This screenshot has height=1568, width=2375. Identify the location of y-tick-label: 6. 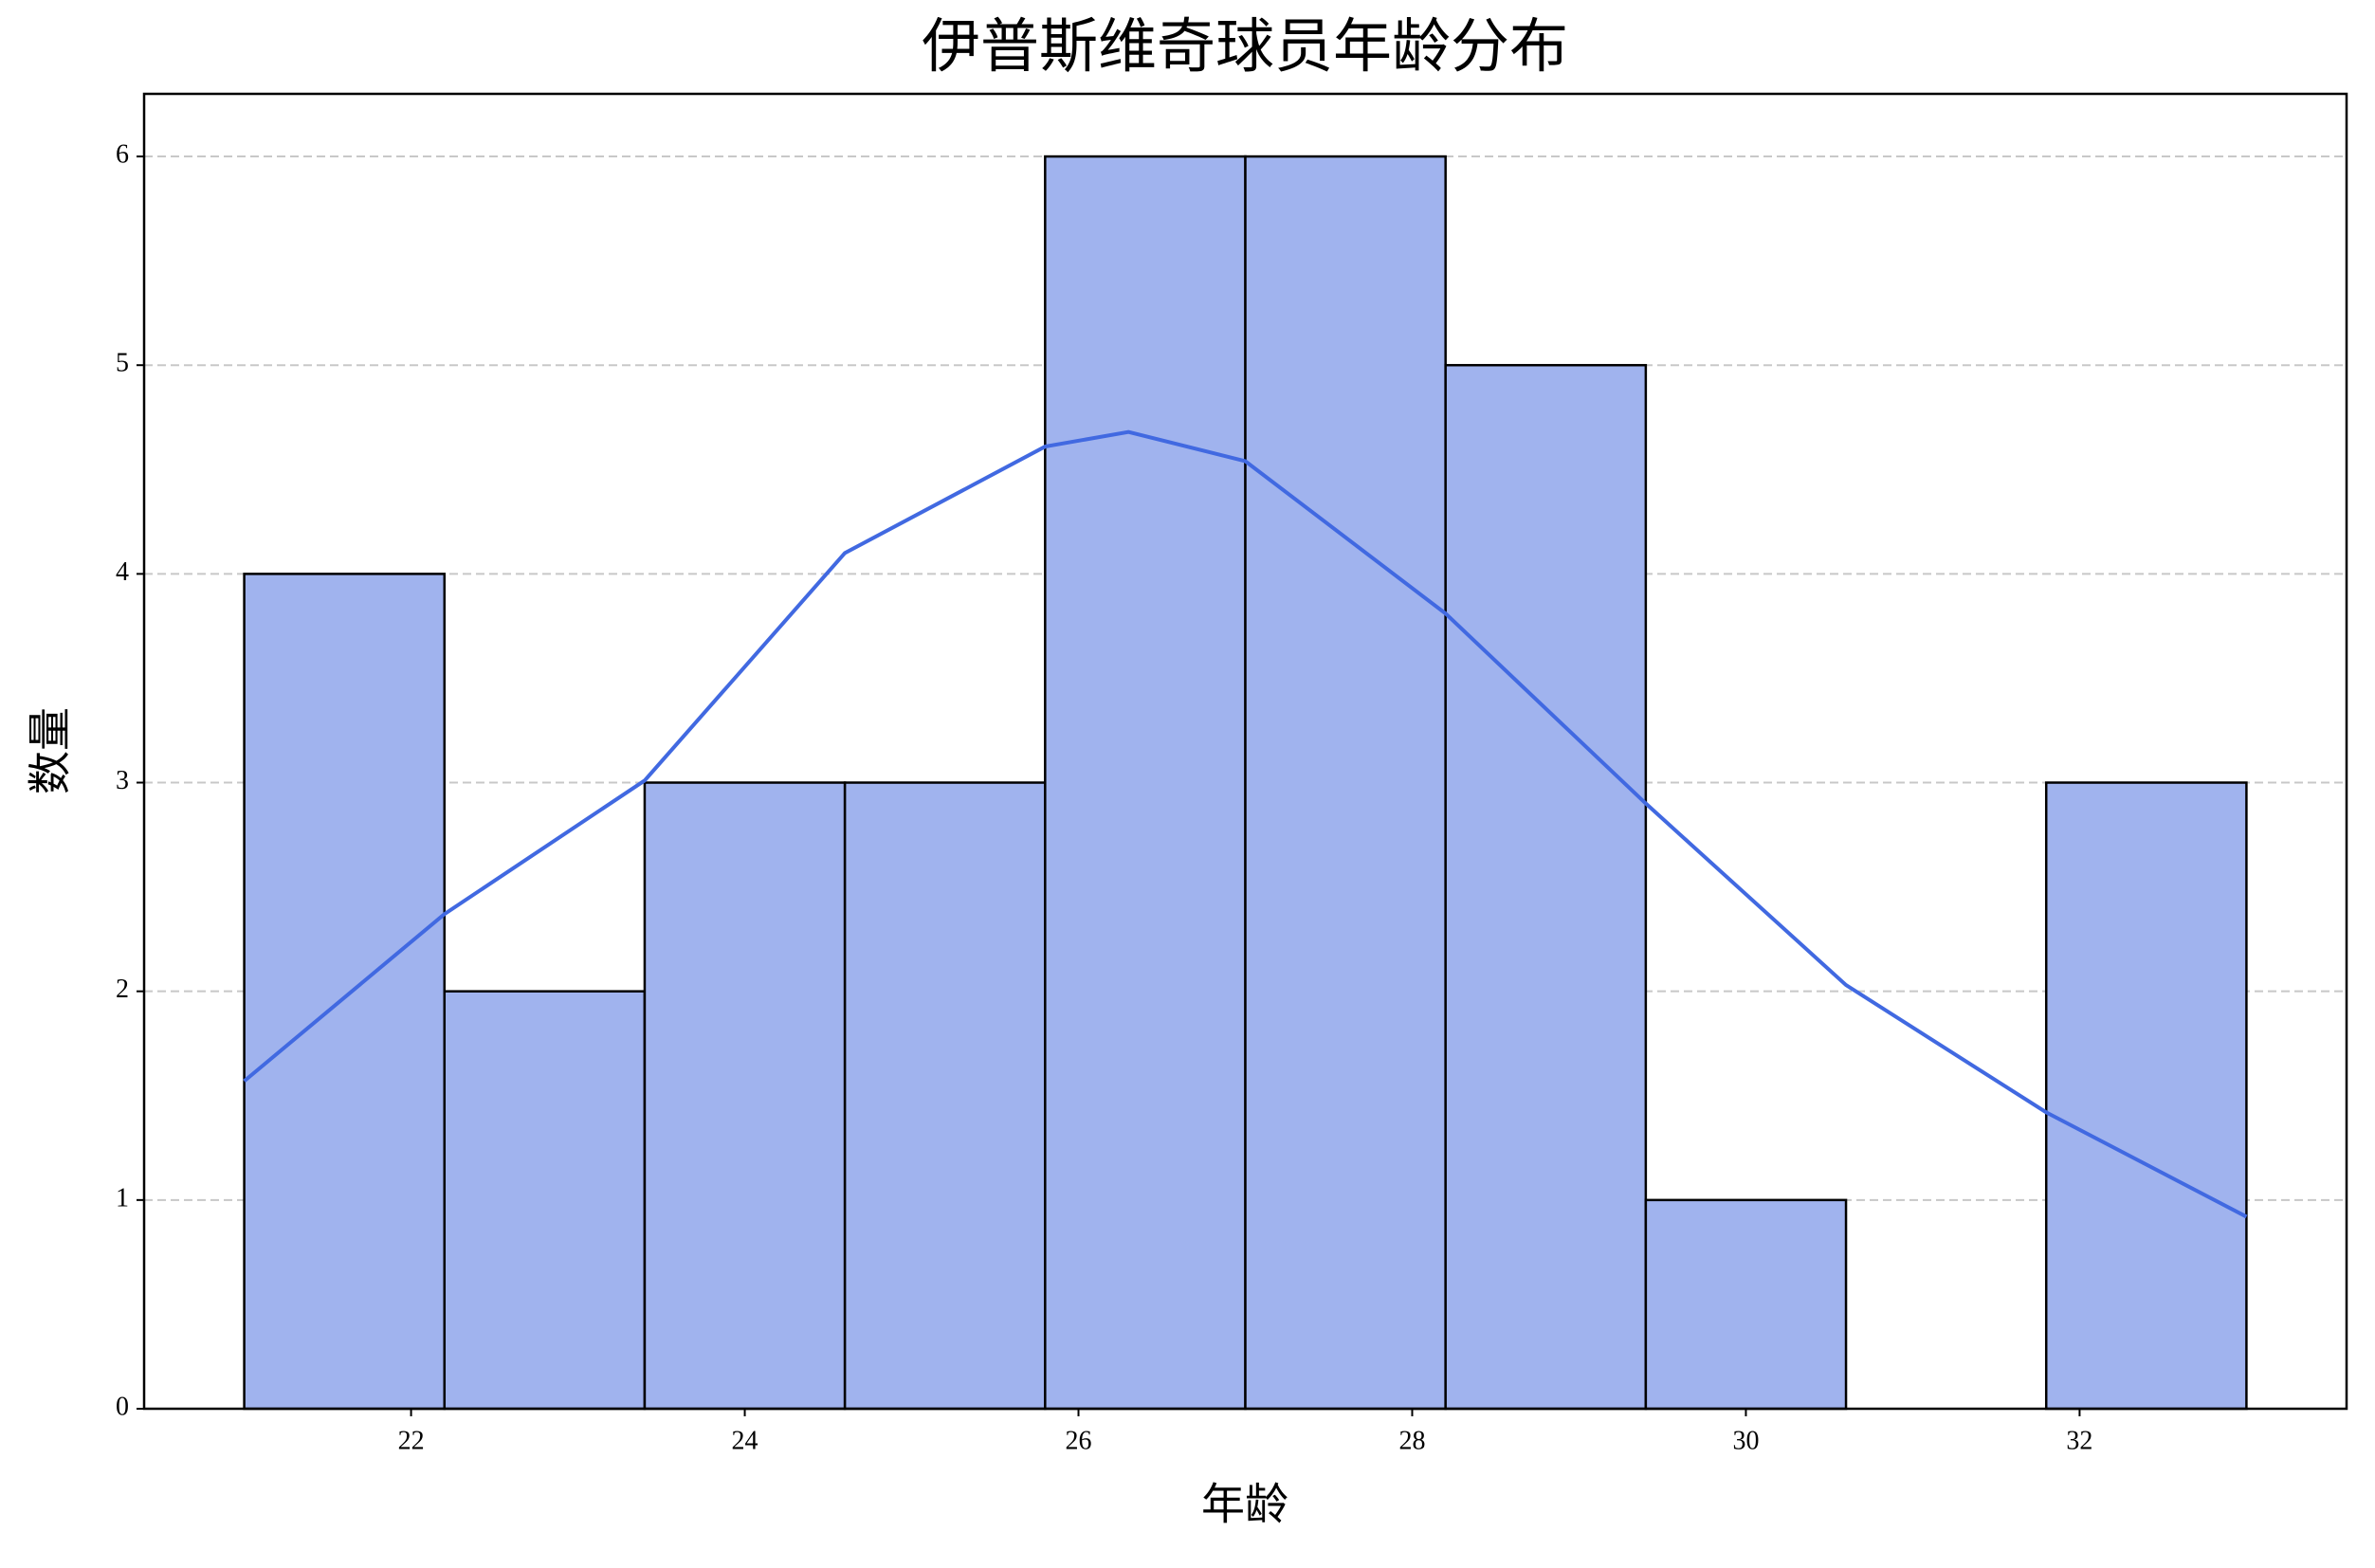
(122, 154).